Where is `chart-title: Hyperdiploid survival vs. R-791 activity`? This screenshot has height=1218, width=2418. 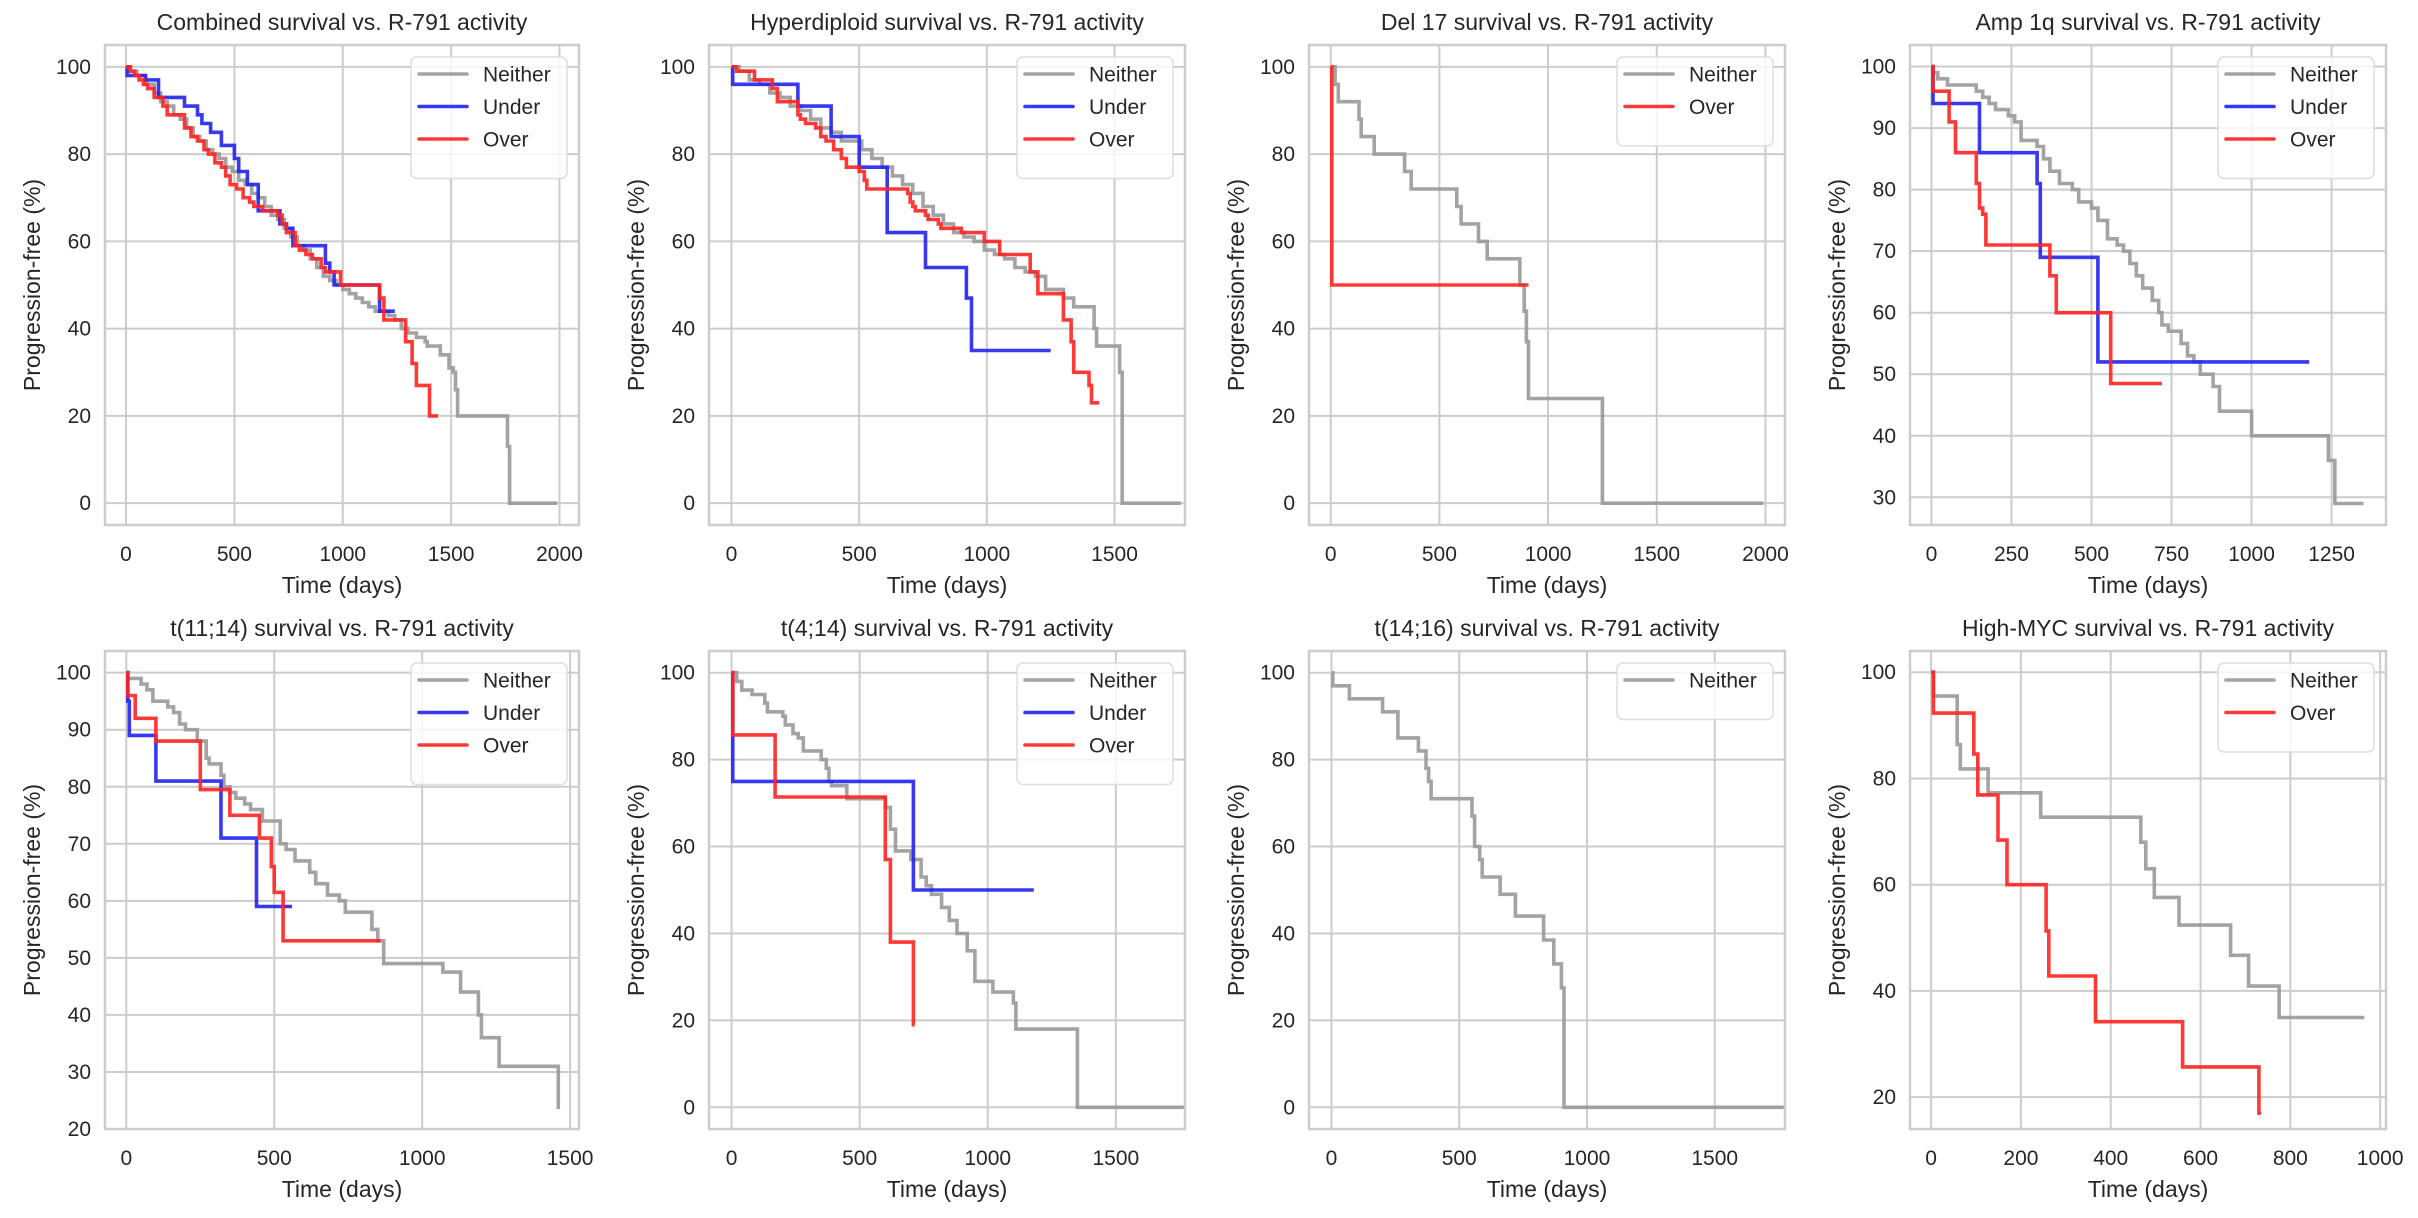
chart-title: Hyperdiploid survival vs. R-791 activity is located at coordinates (947, 22).